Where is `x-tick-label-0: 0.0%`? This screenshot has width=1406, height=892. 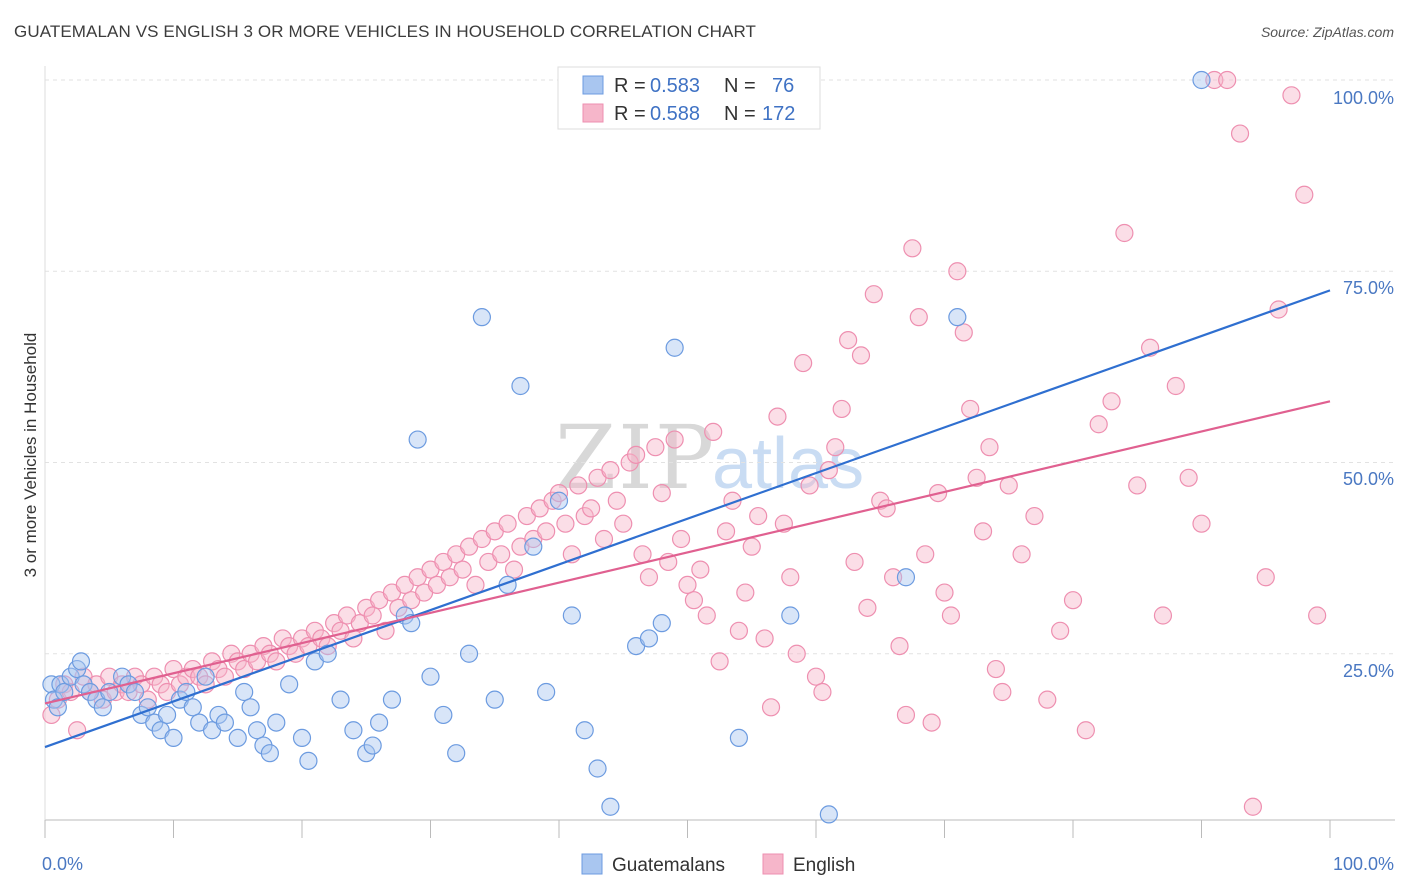
x-tick-label-0: 0.0% is located at coordinates (62, 864).